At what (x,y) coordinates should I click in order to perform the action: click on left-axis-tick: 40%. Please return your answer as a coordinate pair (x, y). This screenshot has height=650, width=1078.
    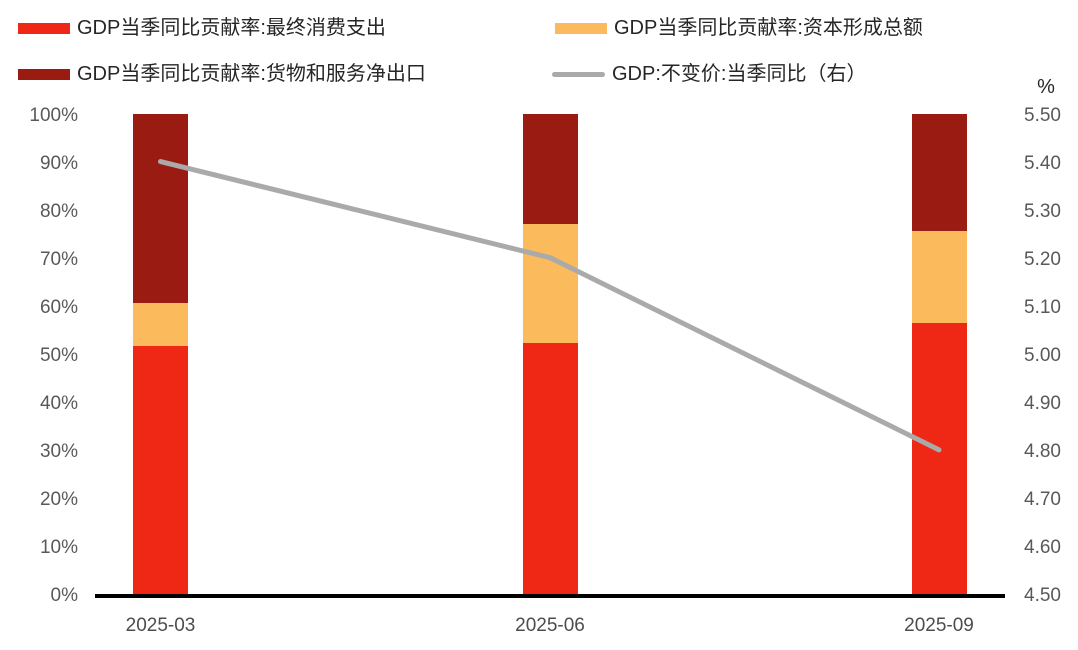
    Looking at the image, I should click on (58, 403).